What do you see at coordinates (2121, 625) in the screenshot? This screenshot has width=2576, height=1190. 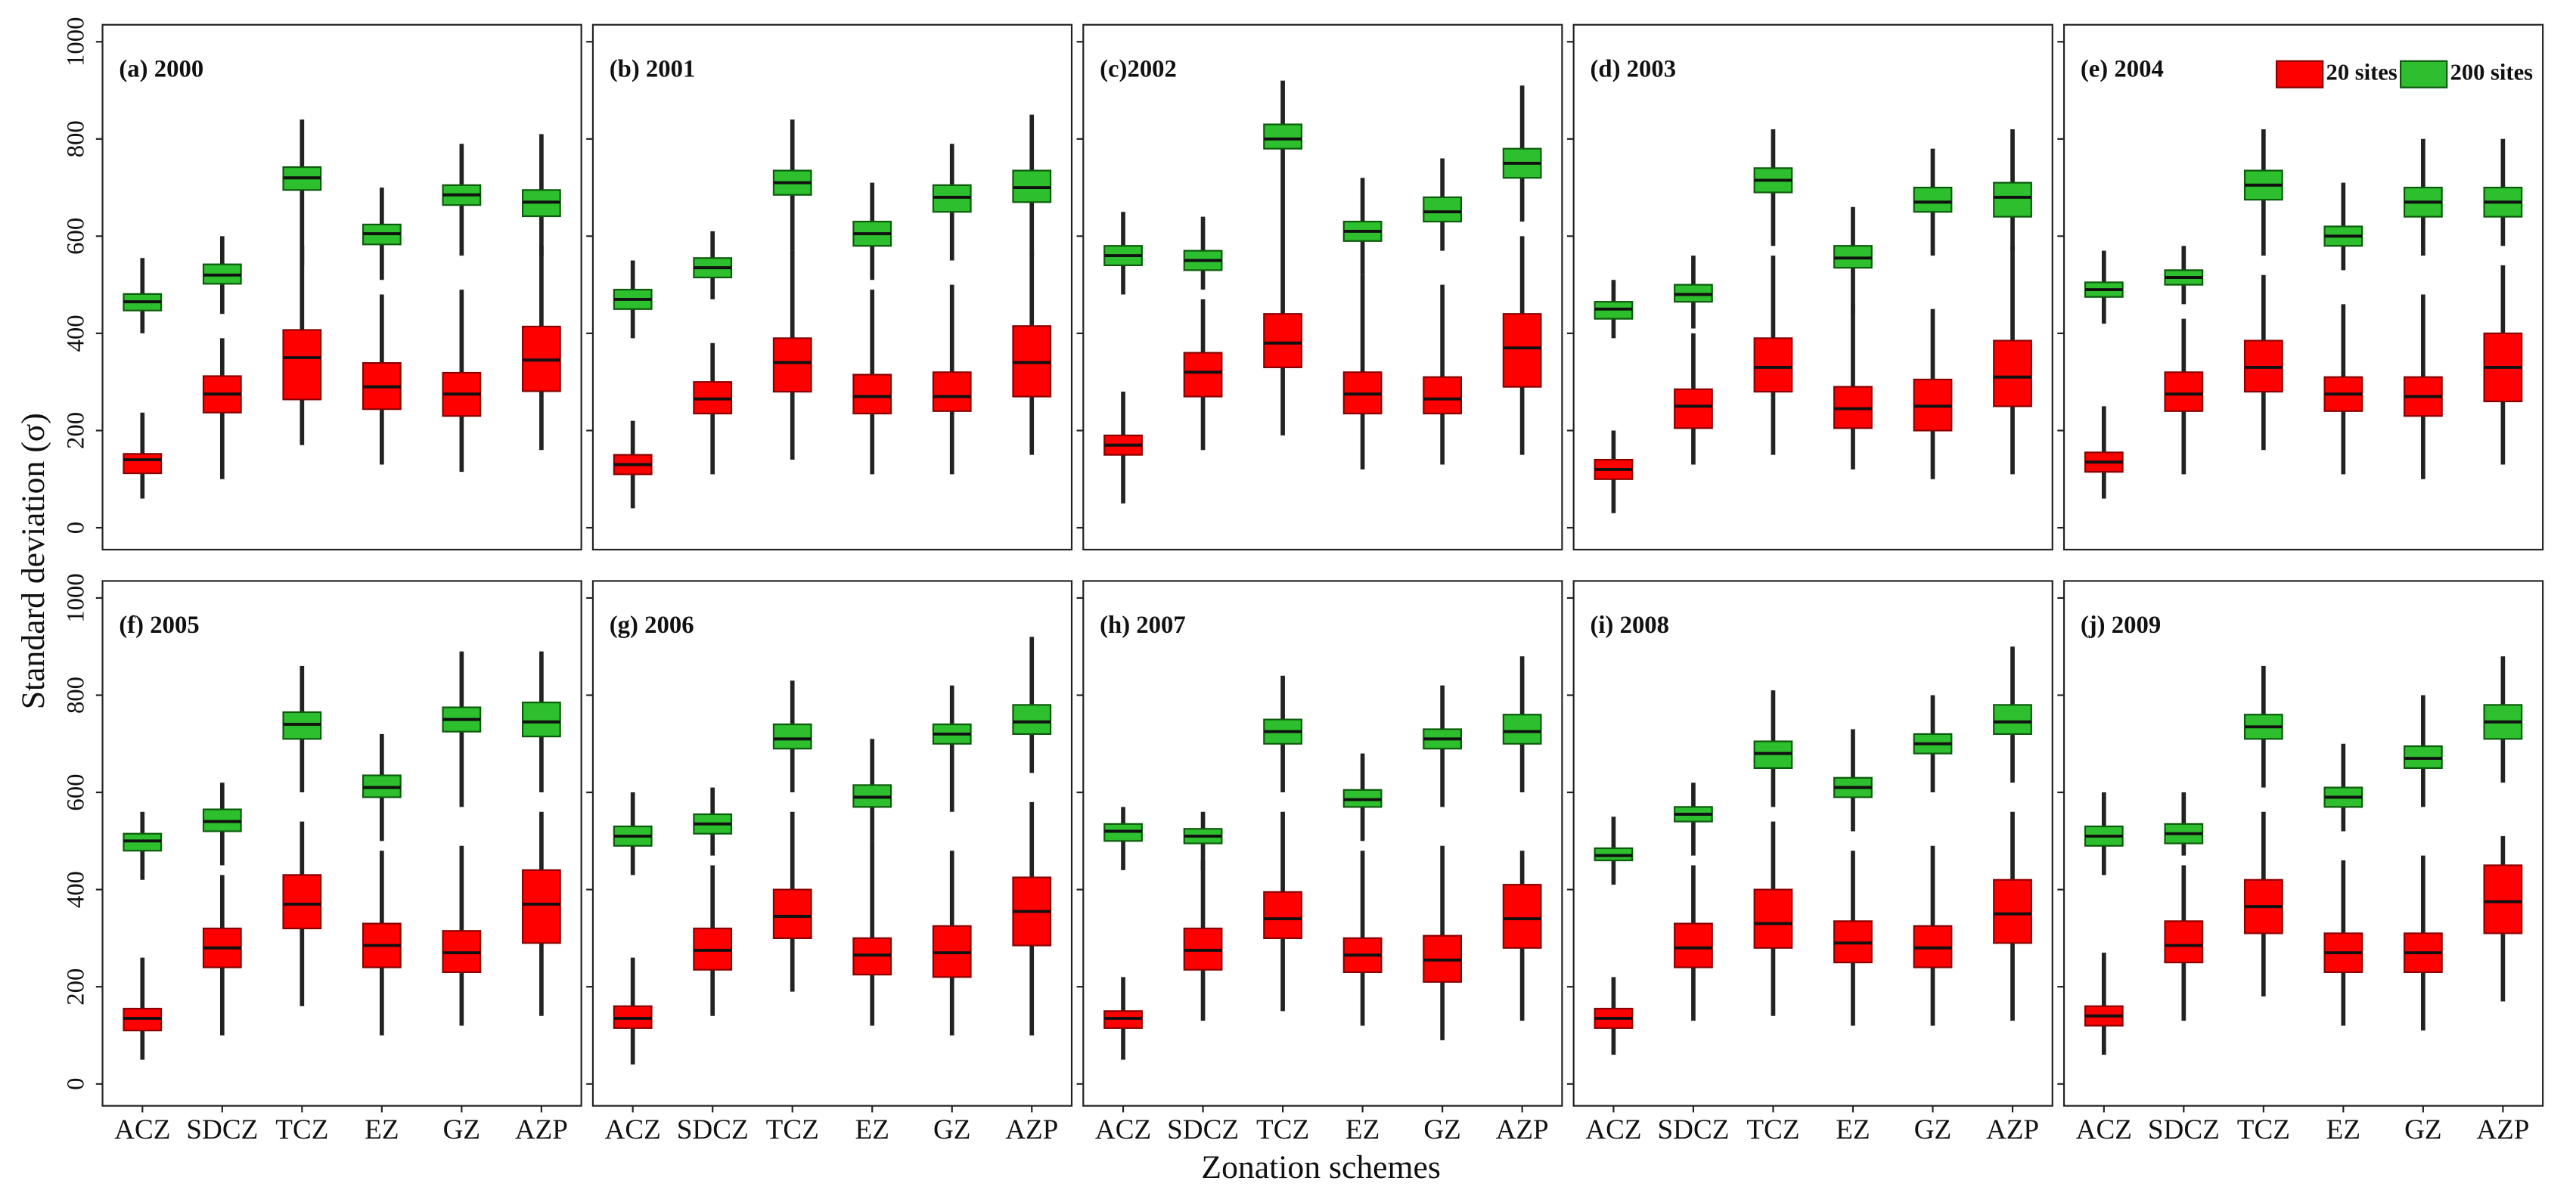 I see `panel-title: (j) 2009` at bounding box center [2121, 625].